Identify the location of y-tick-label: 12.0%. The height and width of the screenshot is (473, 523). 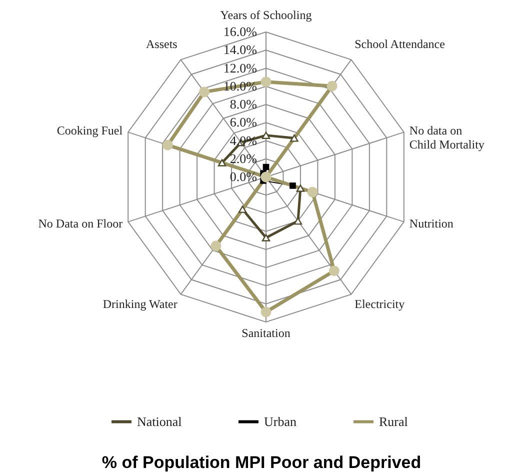
(240, 68).